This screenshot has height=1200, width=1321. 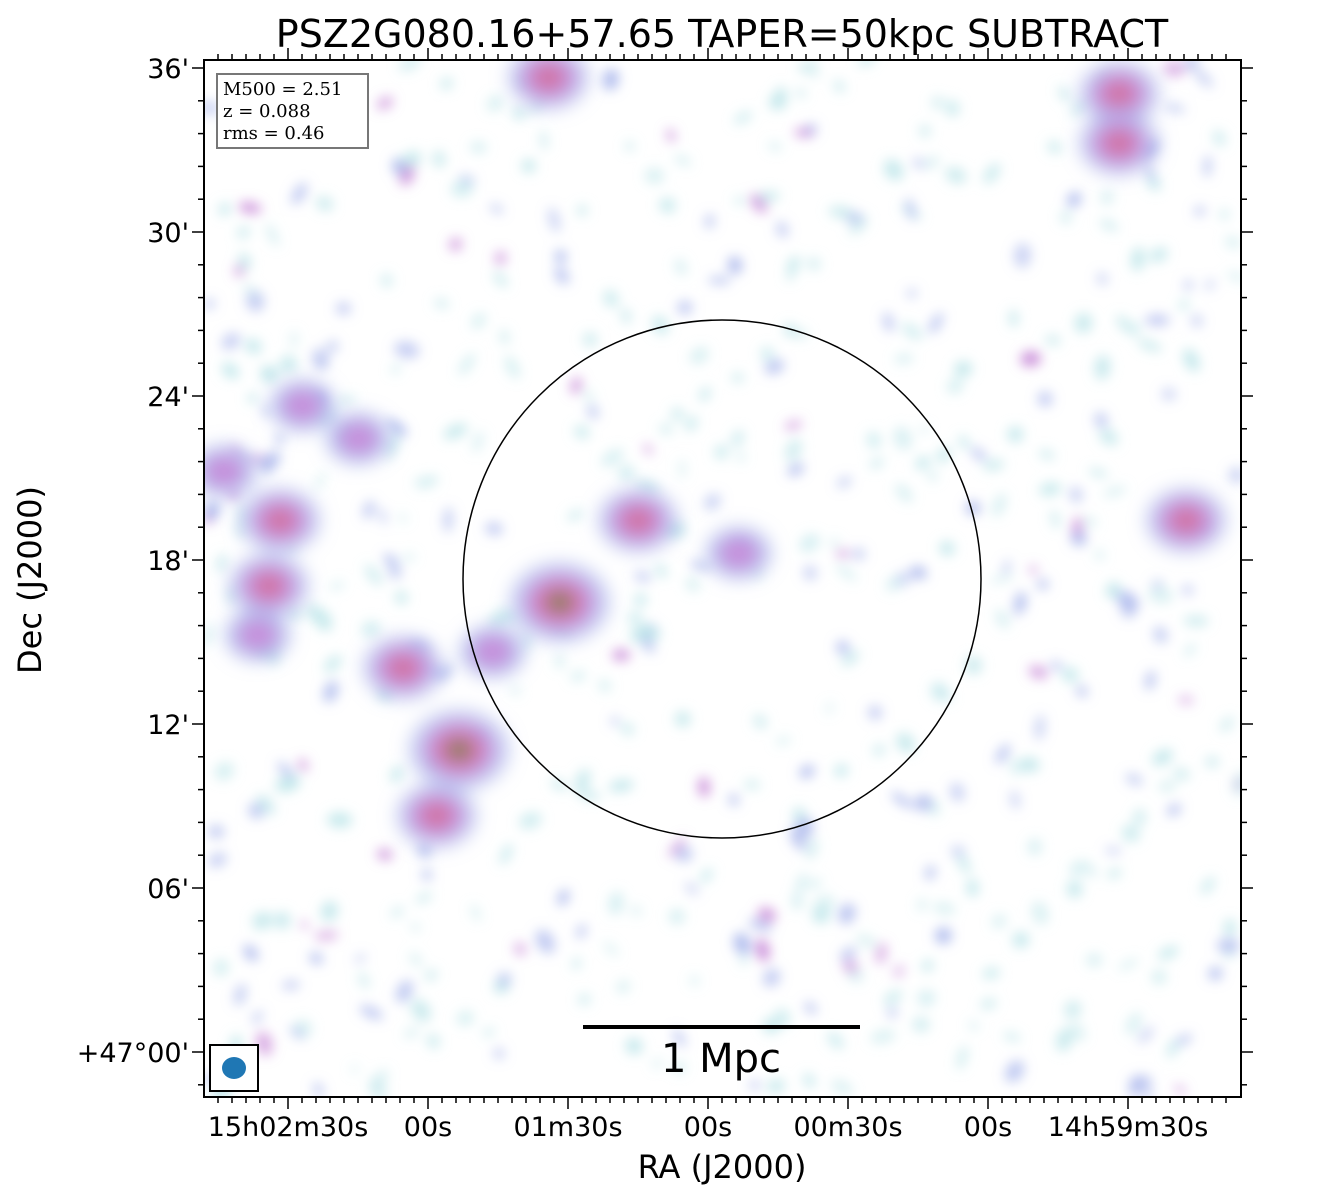 What do you see at coordinates (567, 1127) in the screenshot?
I see `x-tick-label: 01m30s` at bounding box center [567, 1127].